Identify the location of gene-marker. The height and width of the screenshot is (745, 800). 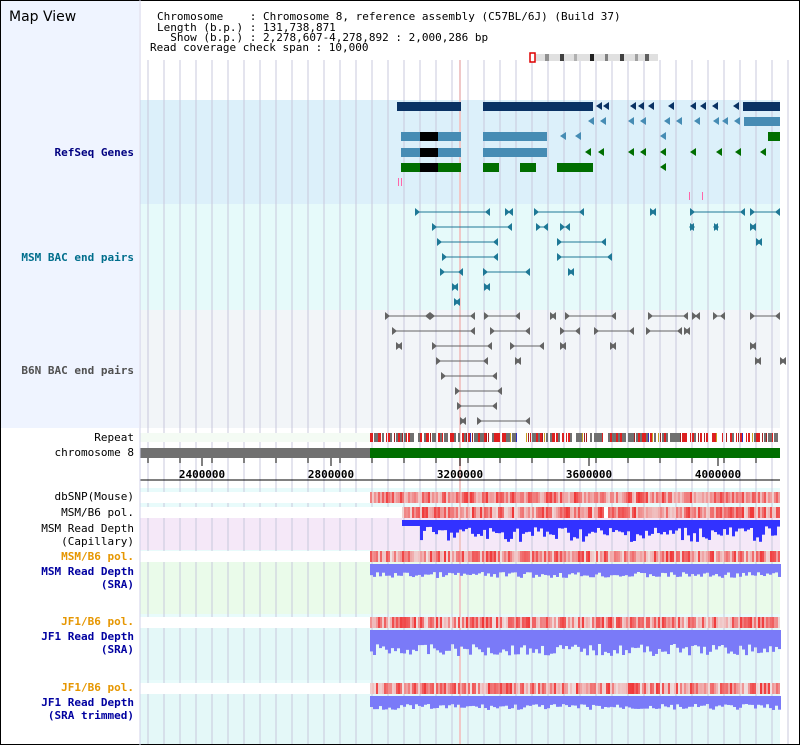
(702, 196).